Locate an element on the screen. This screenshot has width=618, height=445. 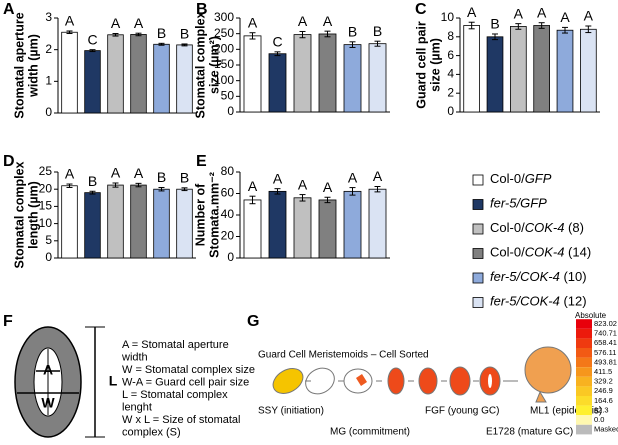
legend-text-part: (12) is located at coordinates (573, 301).